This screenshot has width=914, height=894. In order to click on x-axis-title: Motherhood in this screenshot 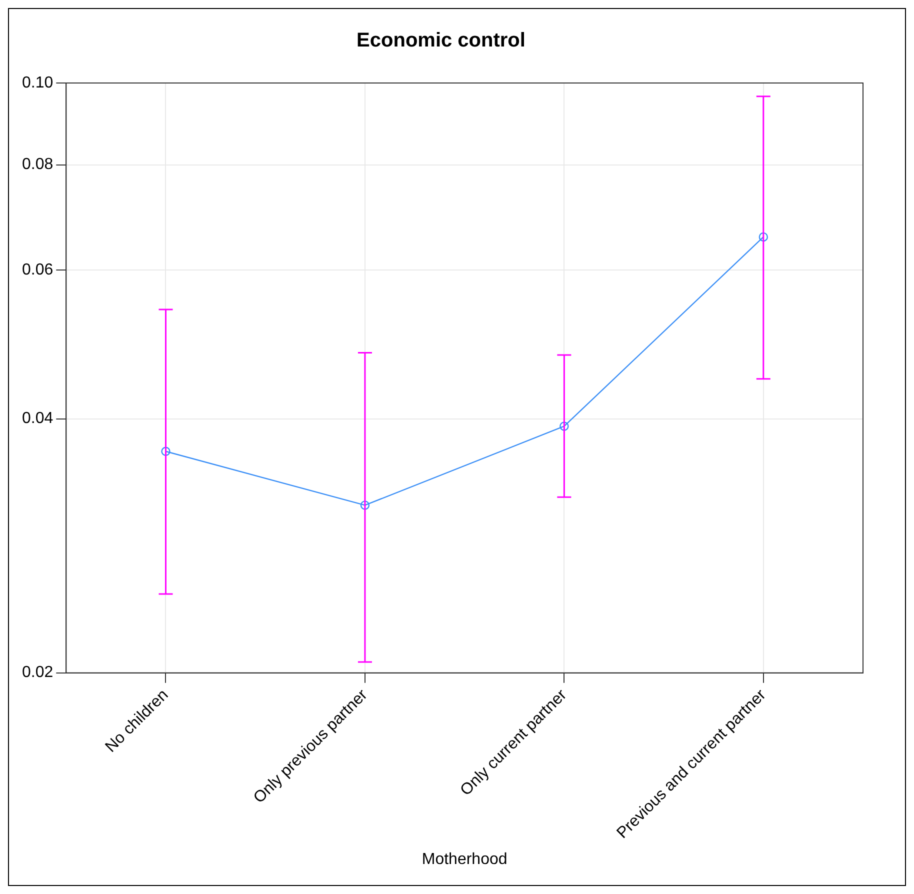, I will do `click(465, 859)`.